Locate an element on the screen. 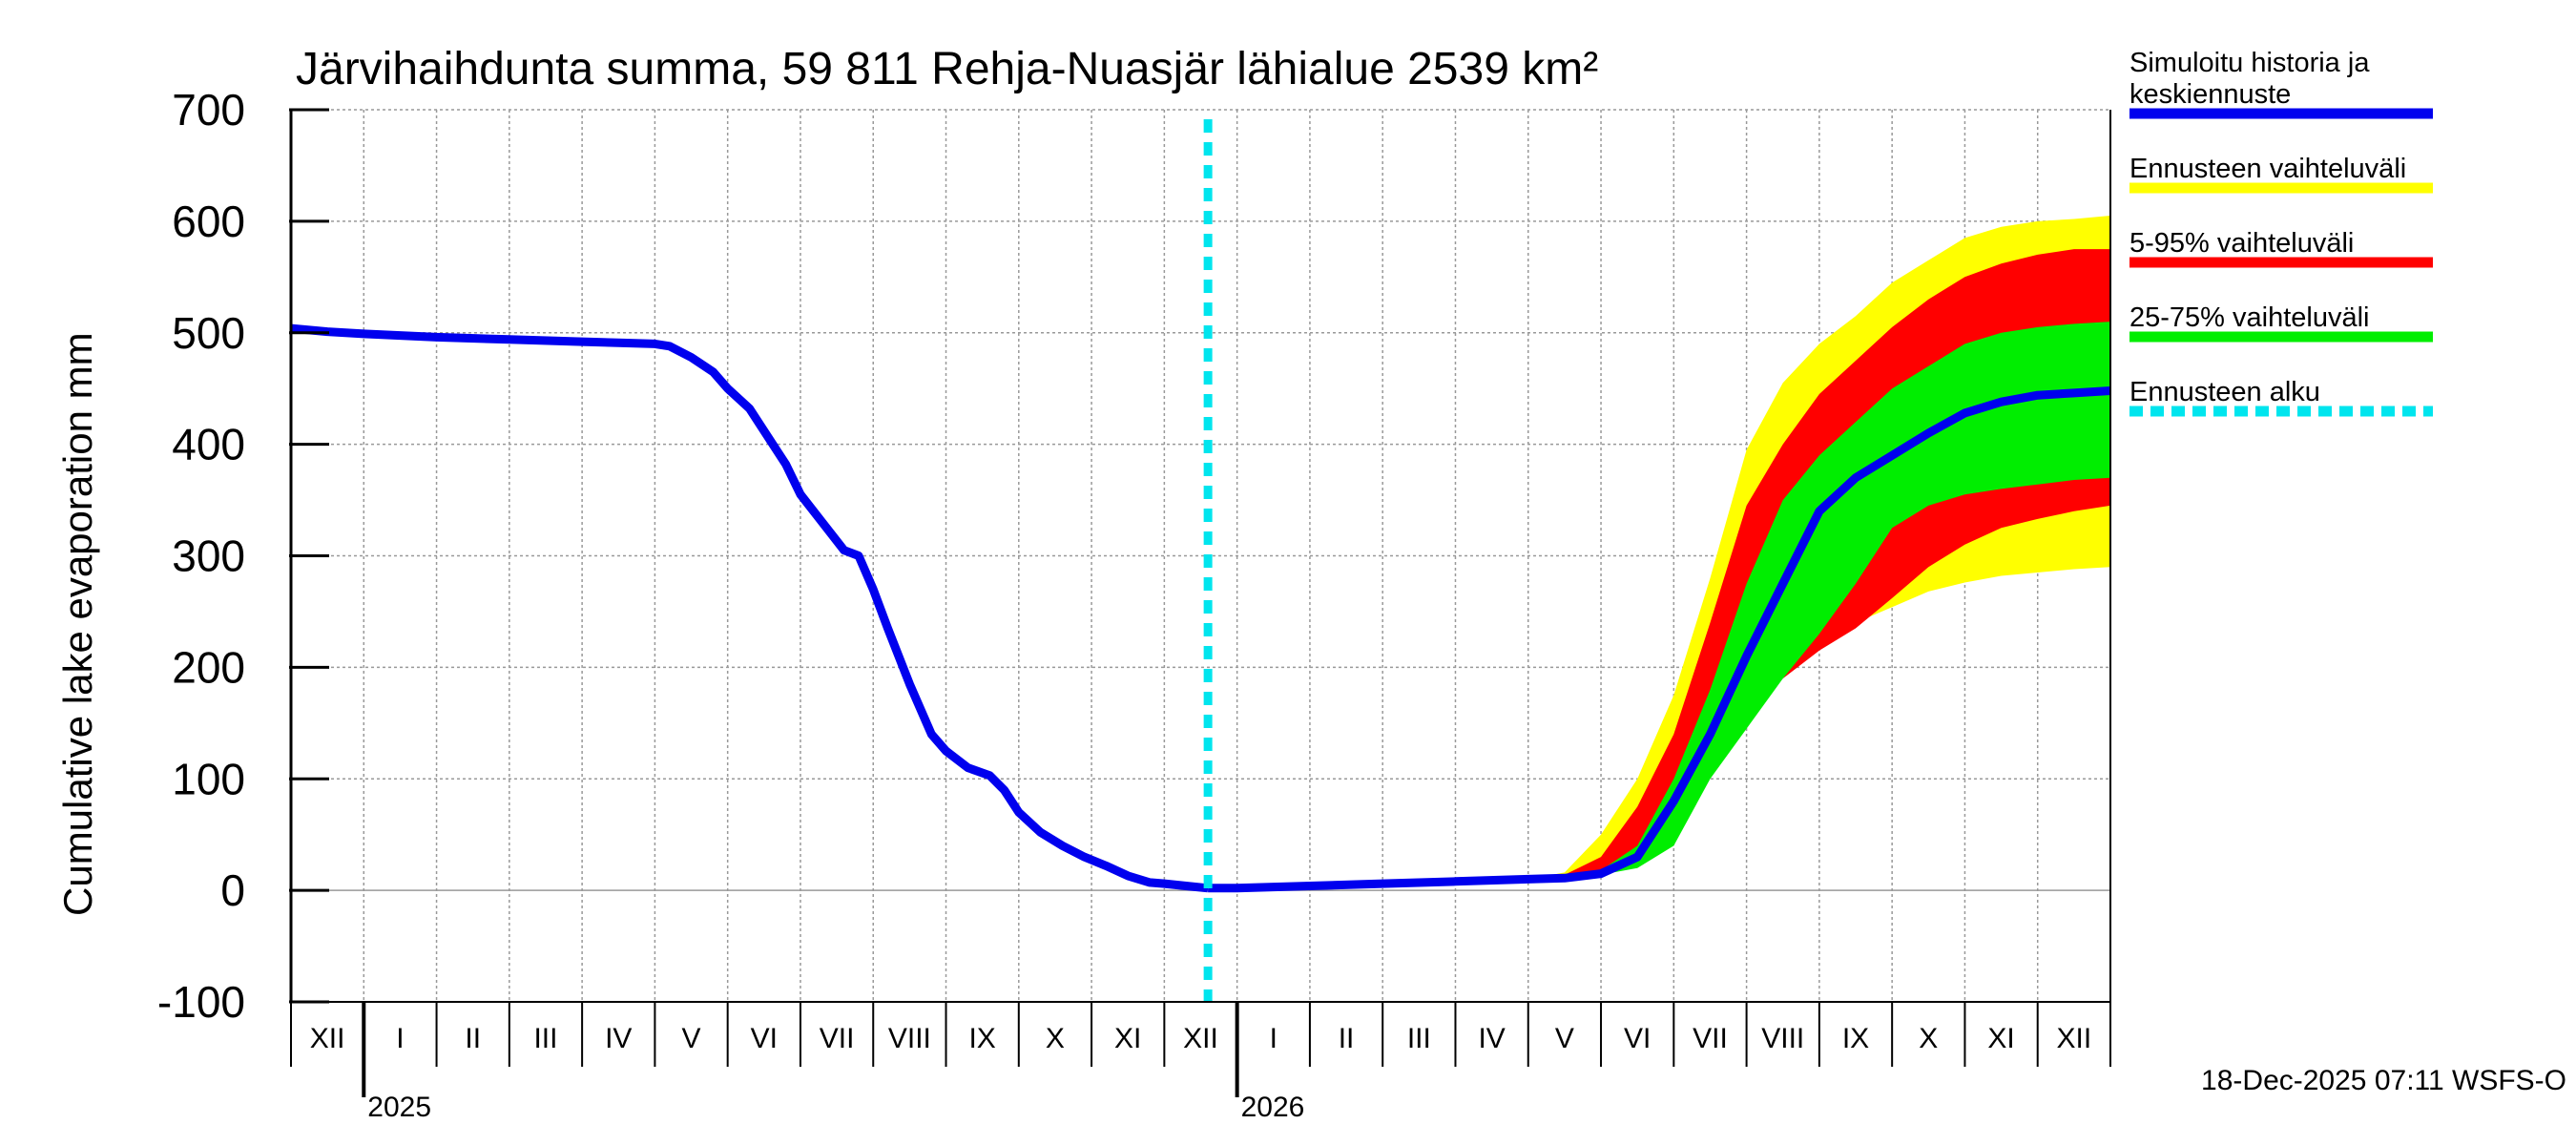  y-tick-label: 100 is located at coordinates (208, 778).